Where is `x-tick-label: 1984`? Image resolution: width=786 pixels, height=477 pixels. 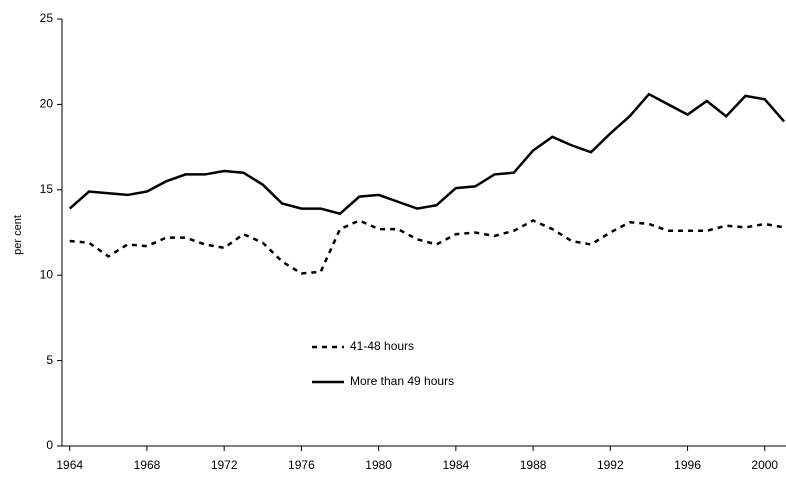 x-tick-label: 1984 is located at coordinates (456, 465).